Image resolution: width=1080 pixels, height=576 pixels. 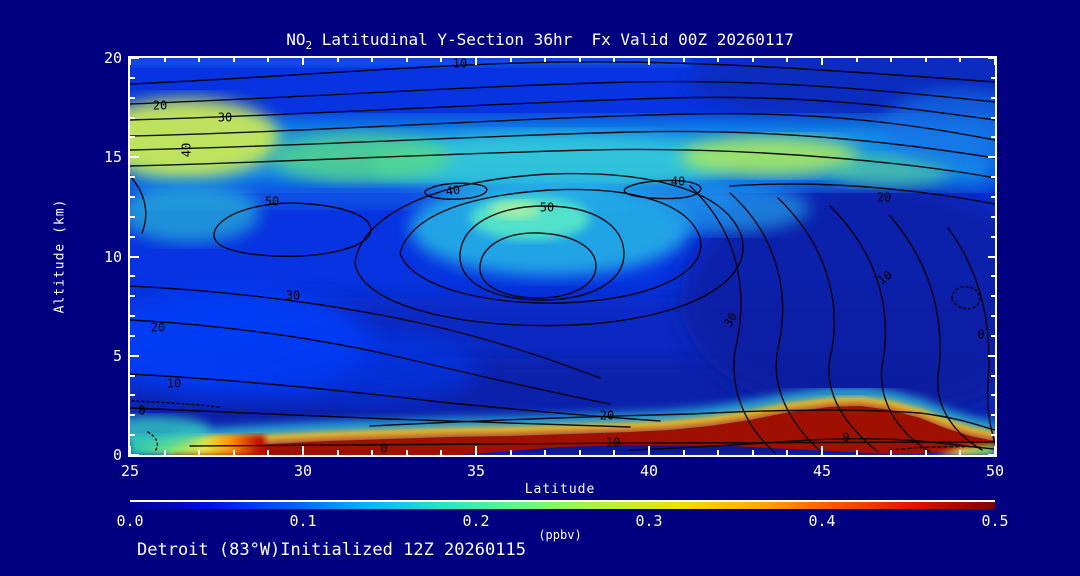 I want to click on contour-value-label: 50, so click(x=272, y=202).